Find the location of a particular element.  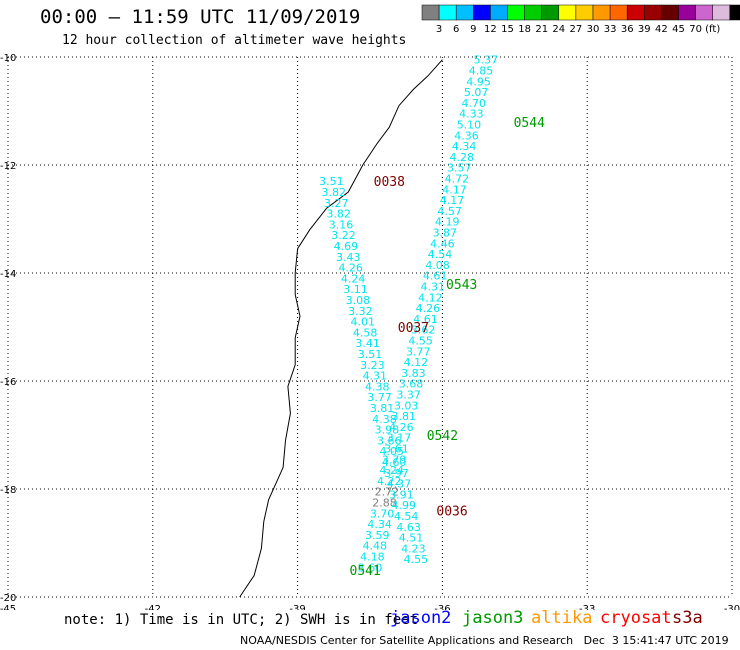

legend-cryosat: cryosat is located at coordinates (636, 618).